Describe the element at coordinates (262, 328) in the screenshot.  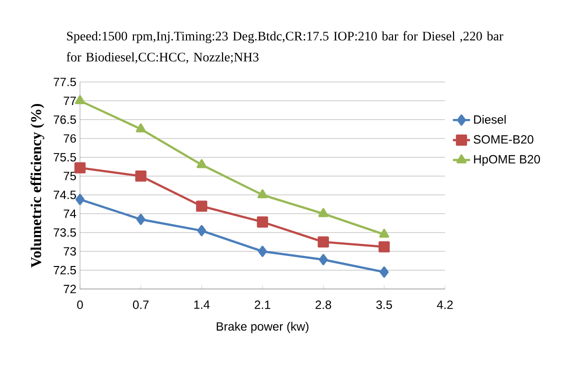
I see `x-axis-title: Brake power (kw)` at that location.